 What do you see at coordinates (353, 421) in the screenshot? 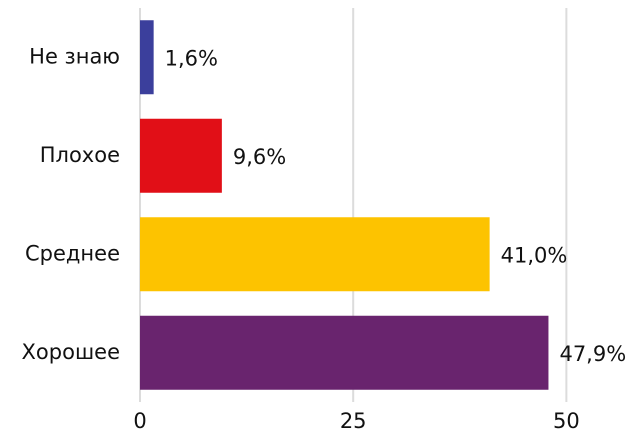
I see `x-tick-label: 25` at bounding box center [353, 421].